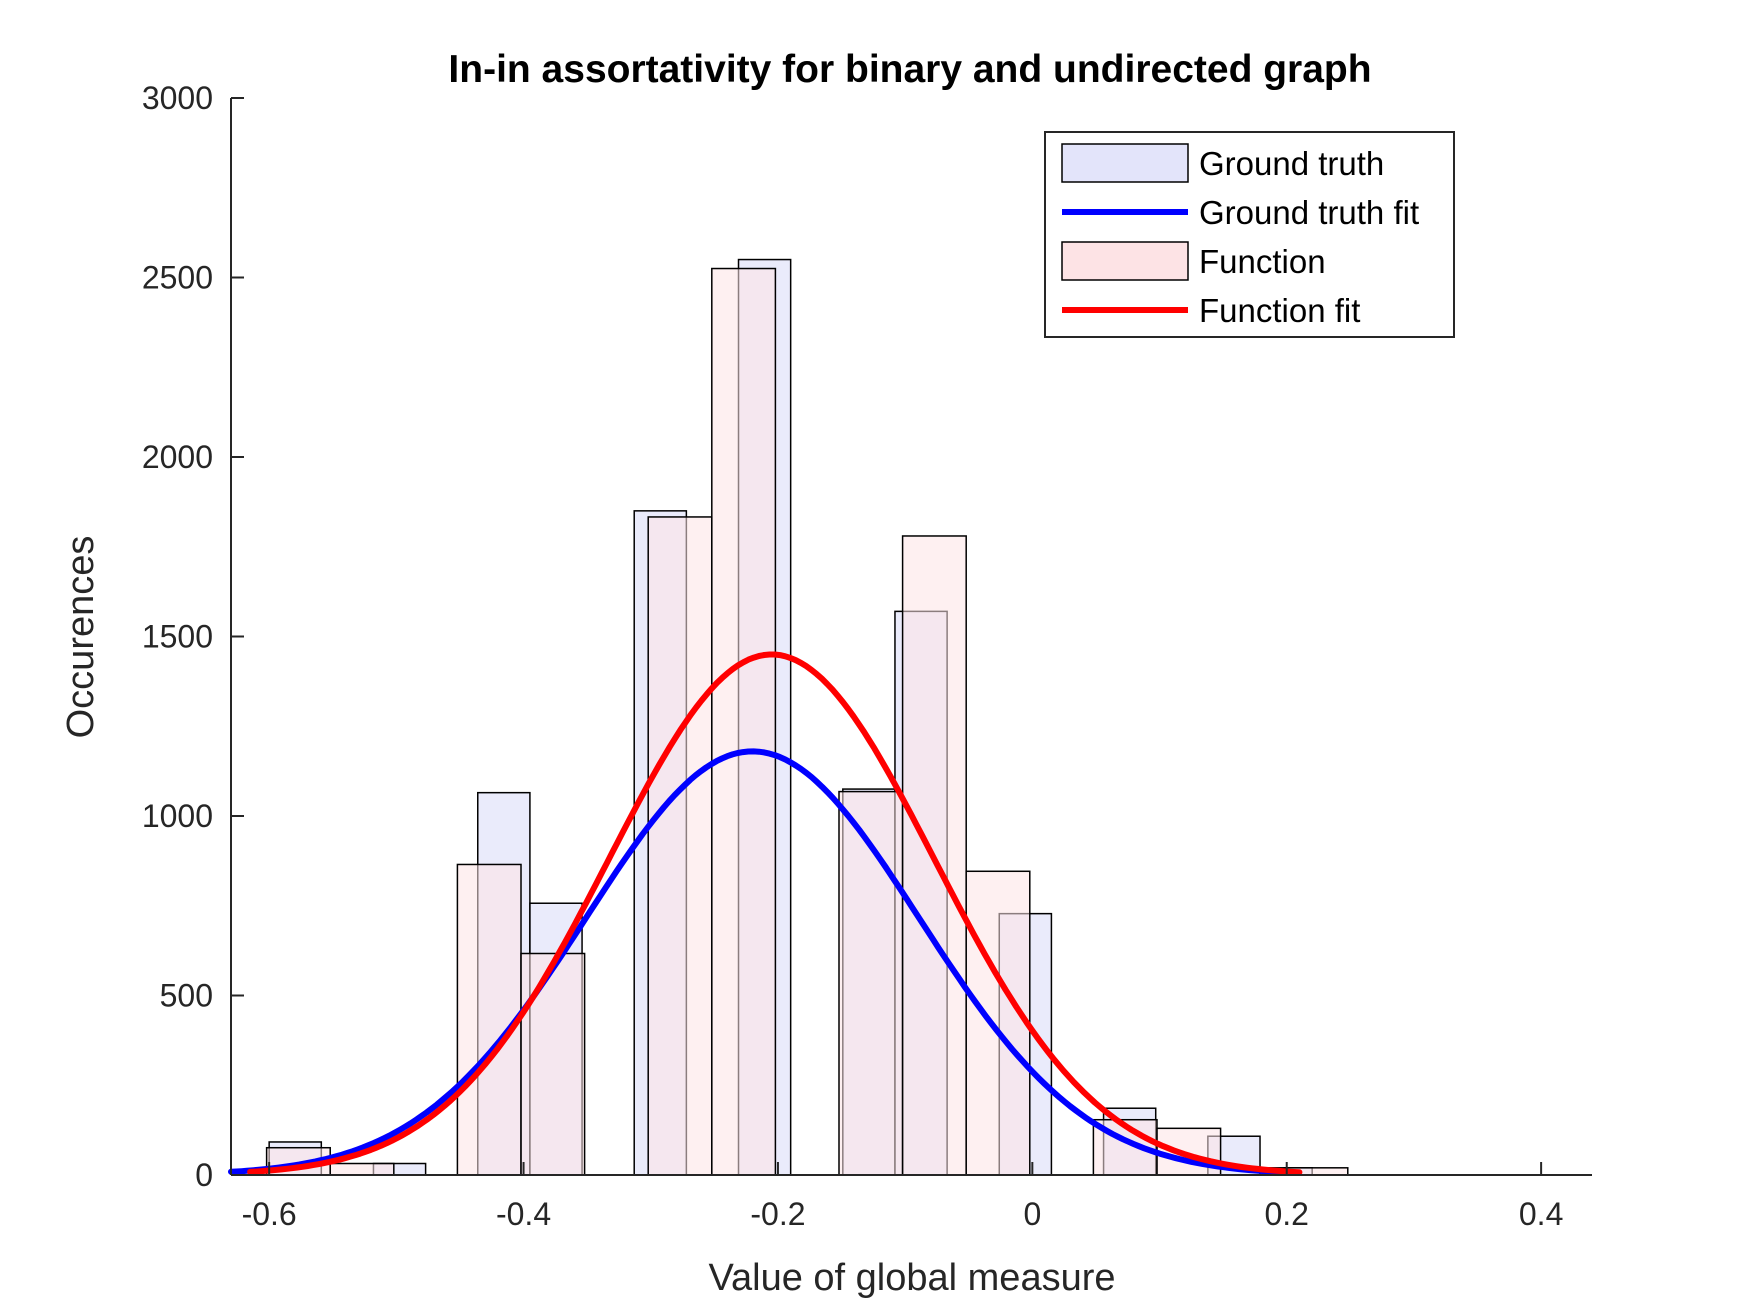  I want to click on y-tick-label: 0, so click(204, 1175).